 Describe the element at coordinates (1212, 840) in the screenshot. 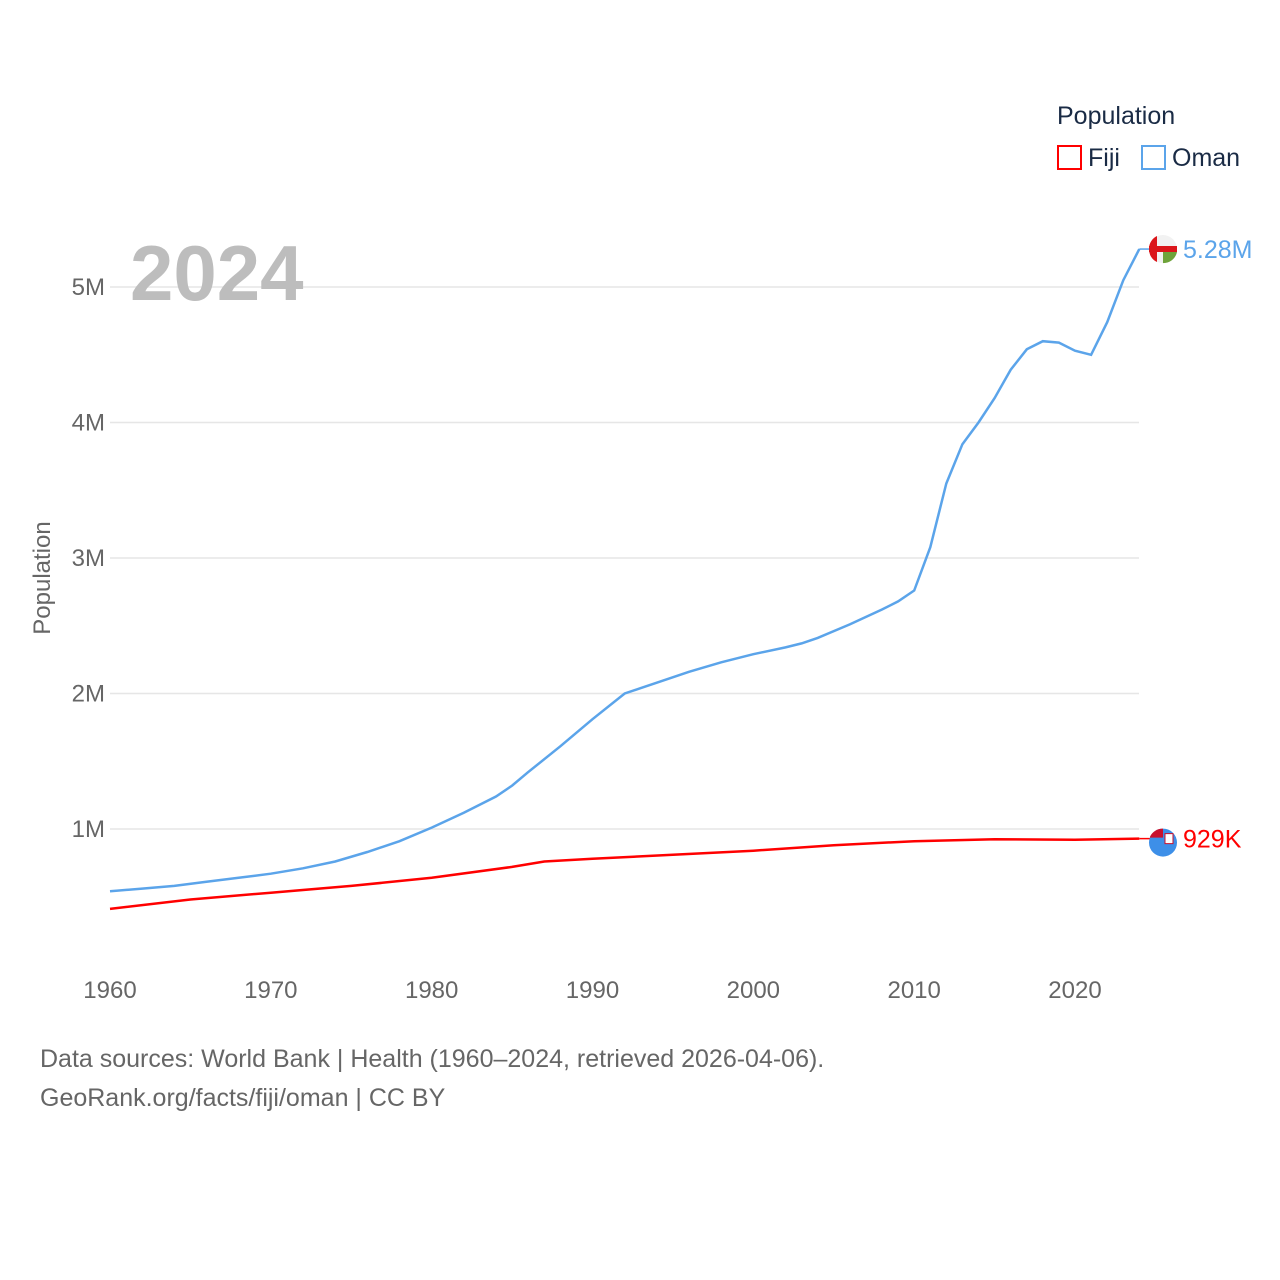

I see `end-value-label-fiji: 929K` at that location.